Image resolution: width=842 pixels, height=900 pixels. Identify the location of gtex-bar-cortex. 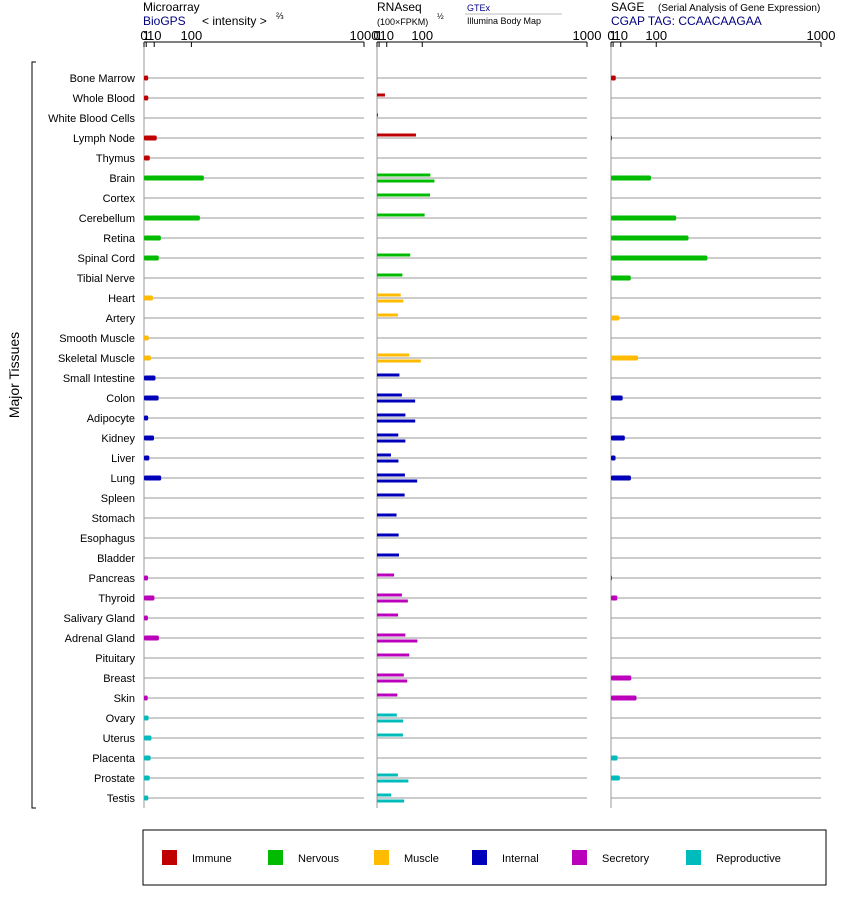
(404, 195).